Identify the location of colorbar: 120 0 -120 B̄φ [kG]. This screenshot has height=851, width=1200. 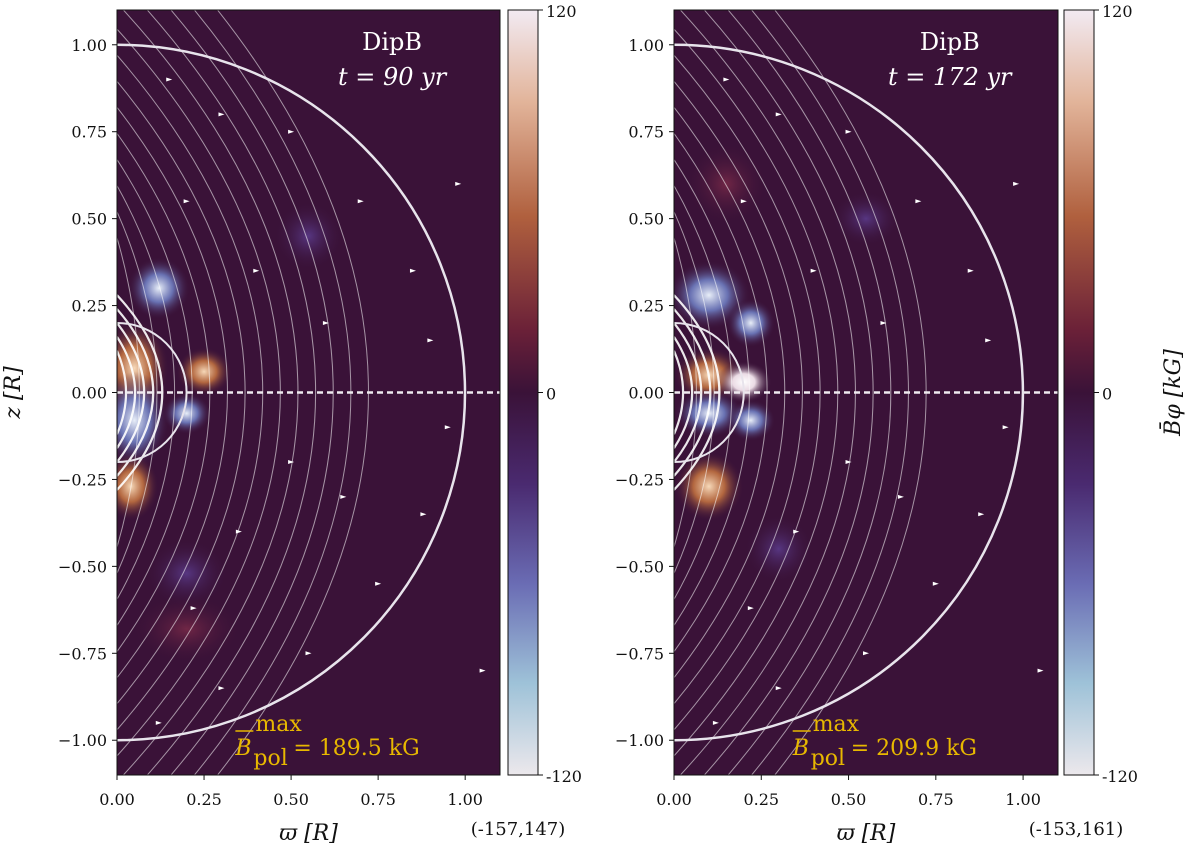
(1124, 394).